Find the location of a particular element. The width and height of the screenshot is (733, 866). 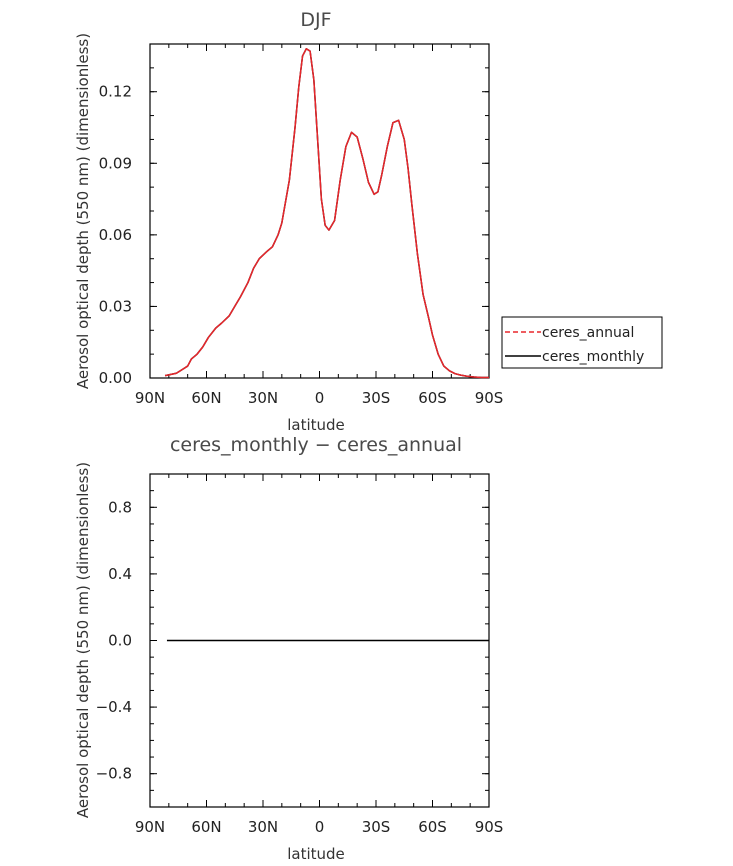

chart-title: DJF is located at coordinates (315, 20).